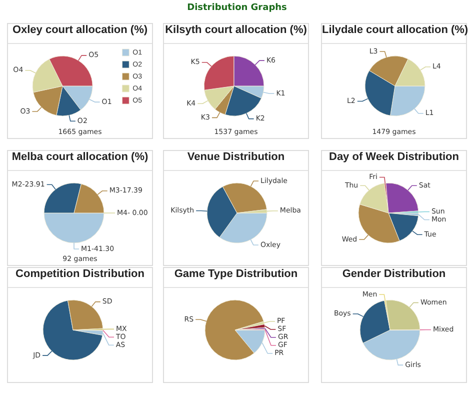 The width and height of the screenshot is (474, 393). Describe the element at coordinates (236, 161) in the screenshot. I see `chart-title: Venue Distribution` at that location.